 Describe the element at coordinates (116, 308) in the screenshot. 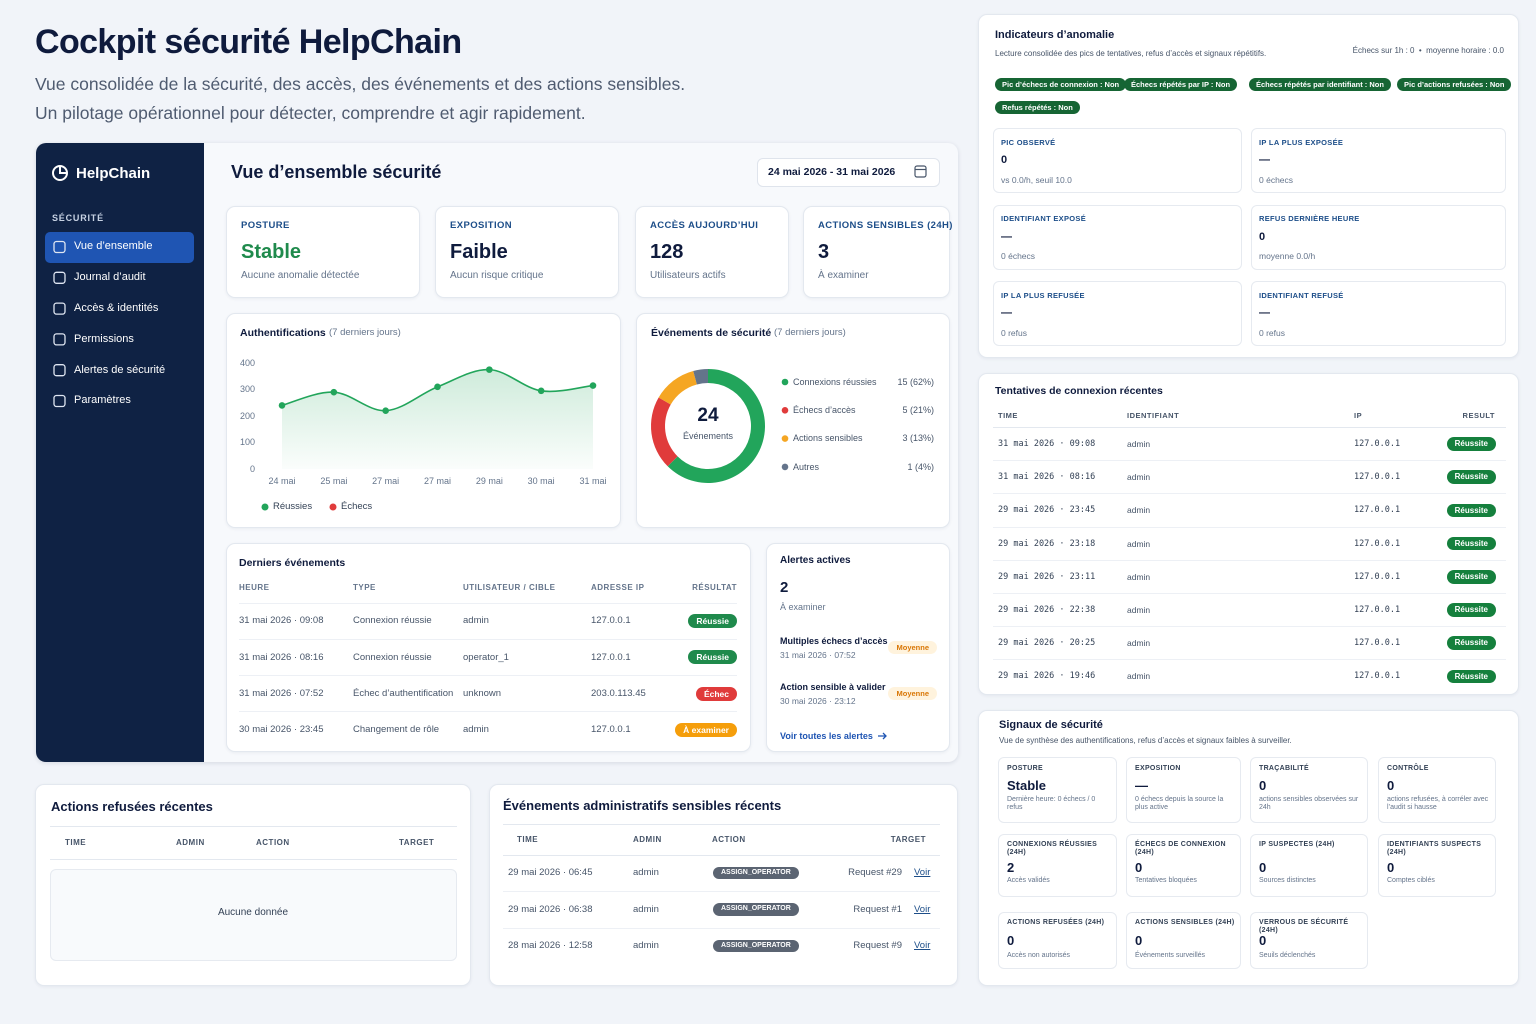

I see `nav-item: Accès & identités` at that location.